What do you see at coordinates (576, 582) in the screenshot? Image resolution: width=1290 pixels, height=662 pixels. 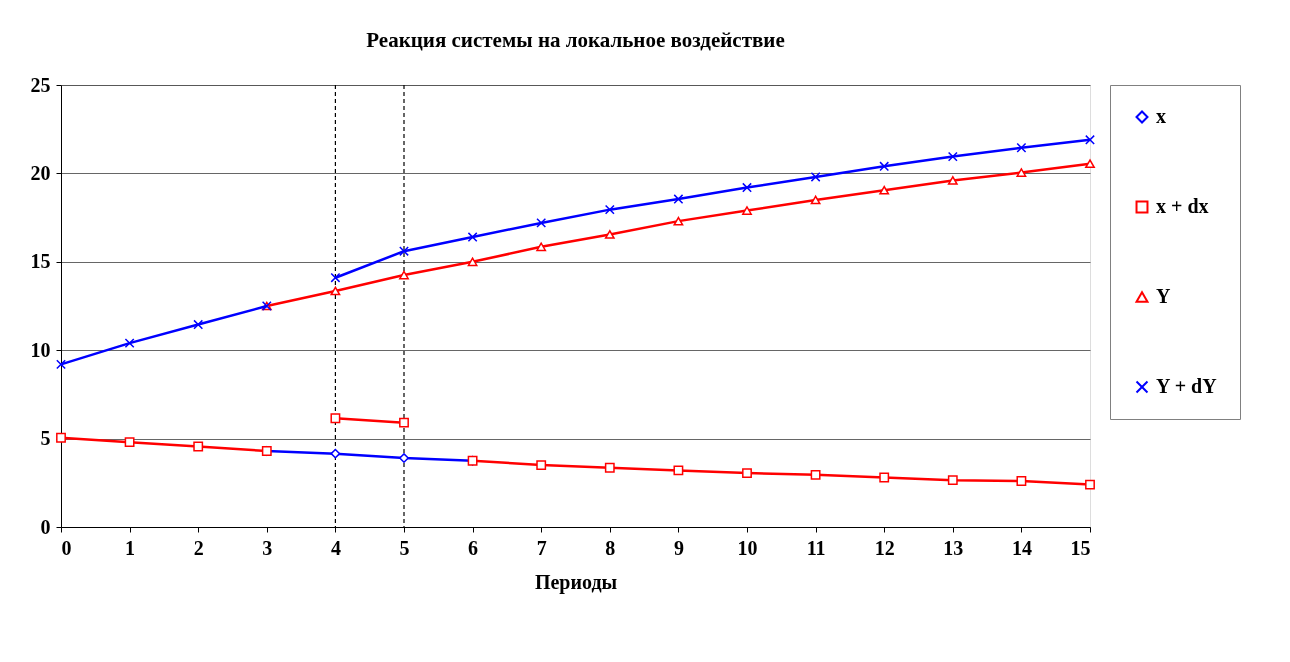 I see `x-axis-title: Периоды` at bounding box center [576, 582].